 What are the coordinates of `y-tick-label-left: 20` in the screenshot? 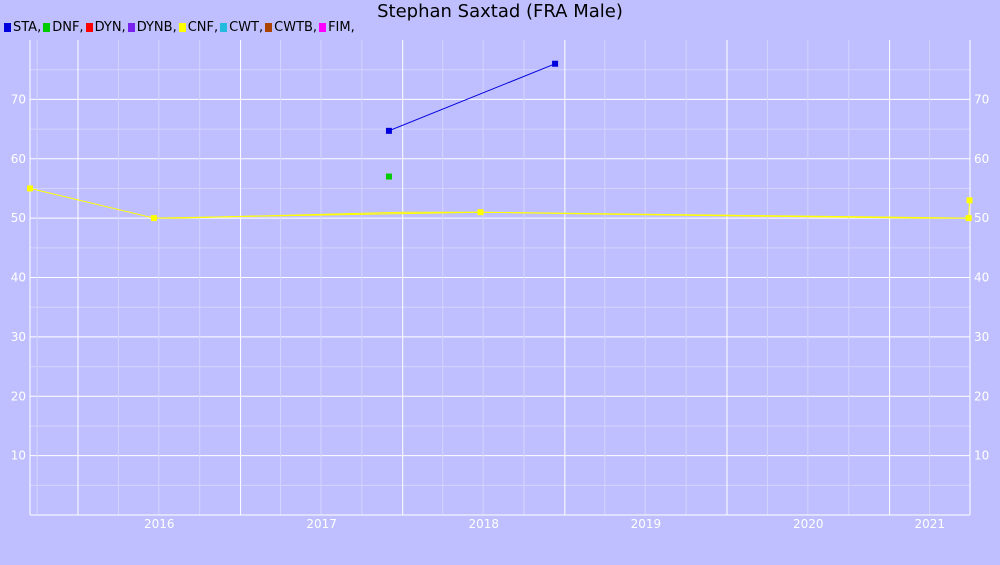 It's located at (18, 396).